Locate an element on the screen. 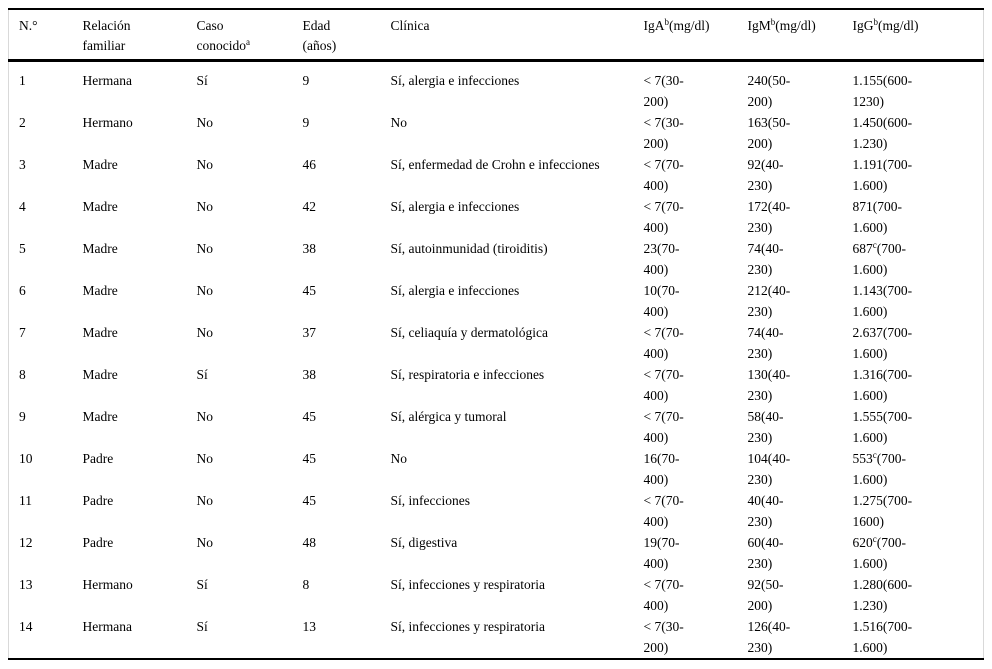 The image size is (992, 669). cell-edad: 45 is located at coordinates (309, 416).